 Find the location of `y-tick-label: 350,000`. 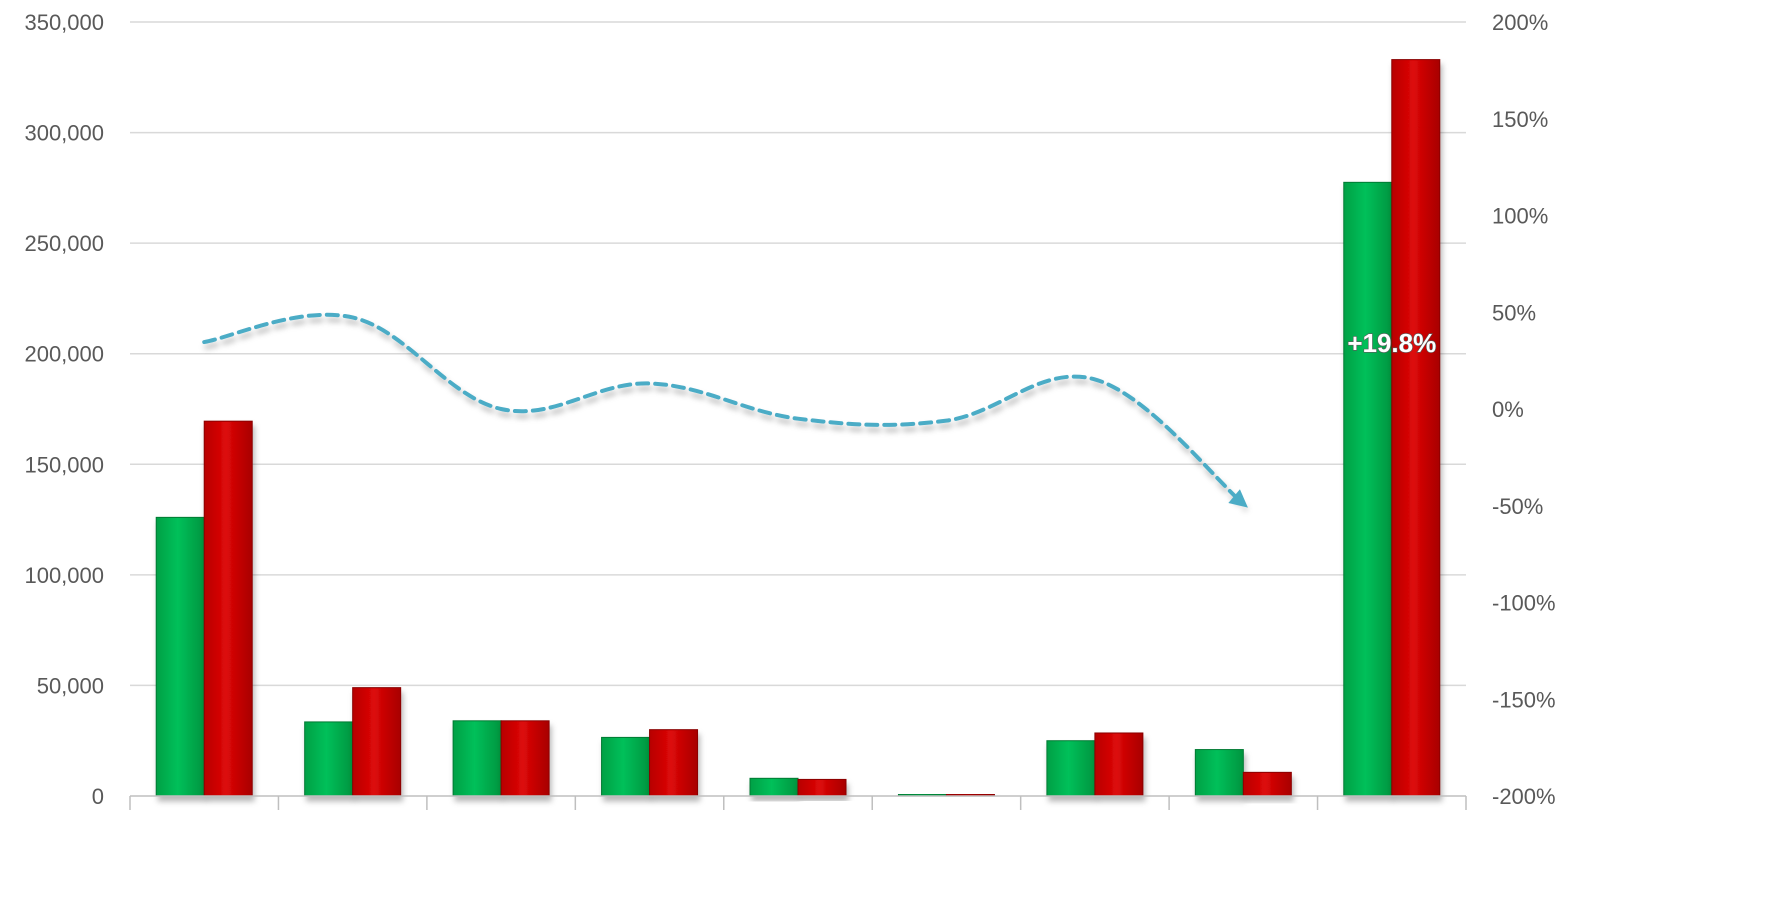

y-tick-label: 350,000 is located at coordinates (64, 22).